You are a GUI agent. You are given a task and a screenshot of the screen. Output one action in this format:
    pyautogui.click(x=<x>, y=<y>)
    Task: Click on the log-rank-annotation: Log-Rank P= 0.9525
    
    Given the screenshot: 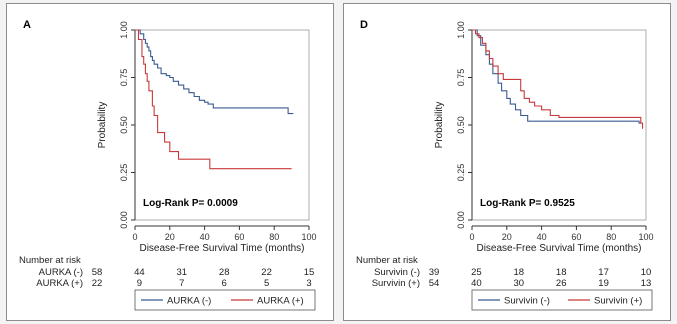 What is the action you would take?
    pyautogui.click(x=527, y=203)
    